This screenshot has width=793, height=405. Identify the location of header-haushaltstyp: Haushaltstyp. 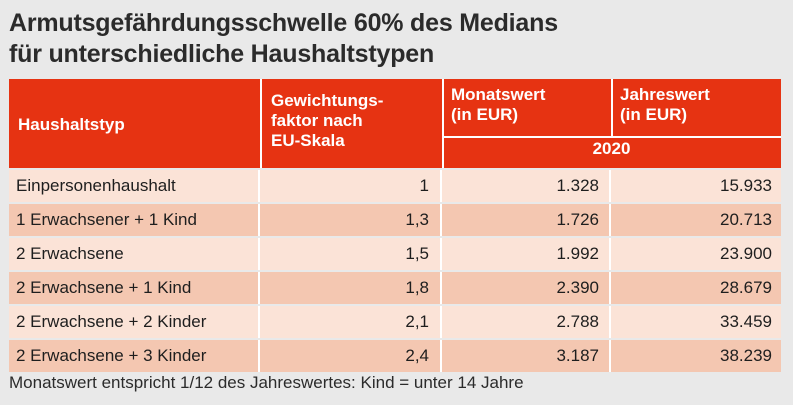
(71, 124).